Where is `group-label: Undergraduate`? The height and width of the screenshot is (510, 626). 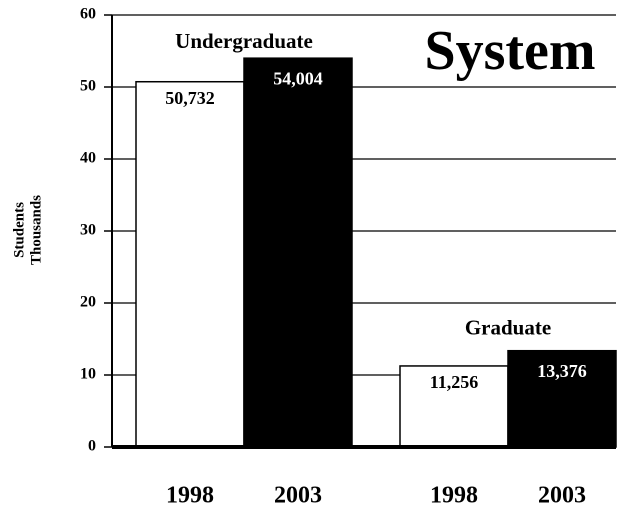
group-label: Undergraduate is located at coordinates (244, 41).